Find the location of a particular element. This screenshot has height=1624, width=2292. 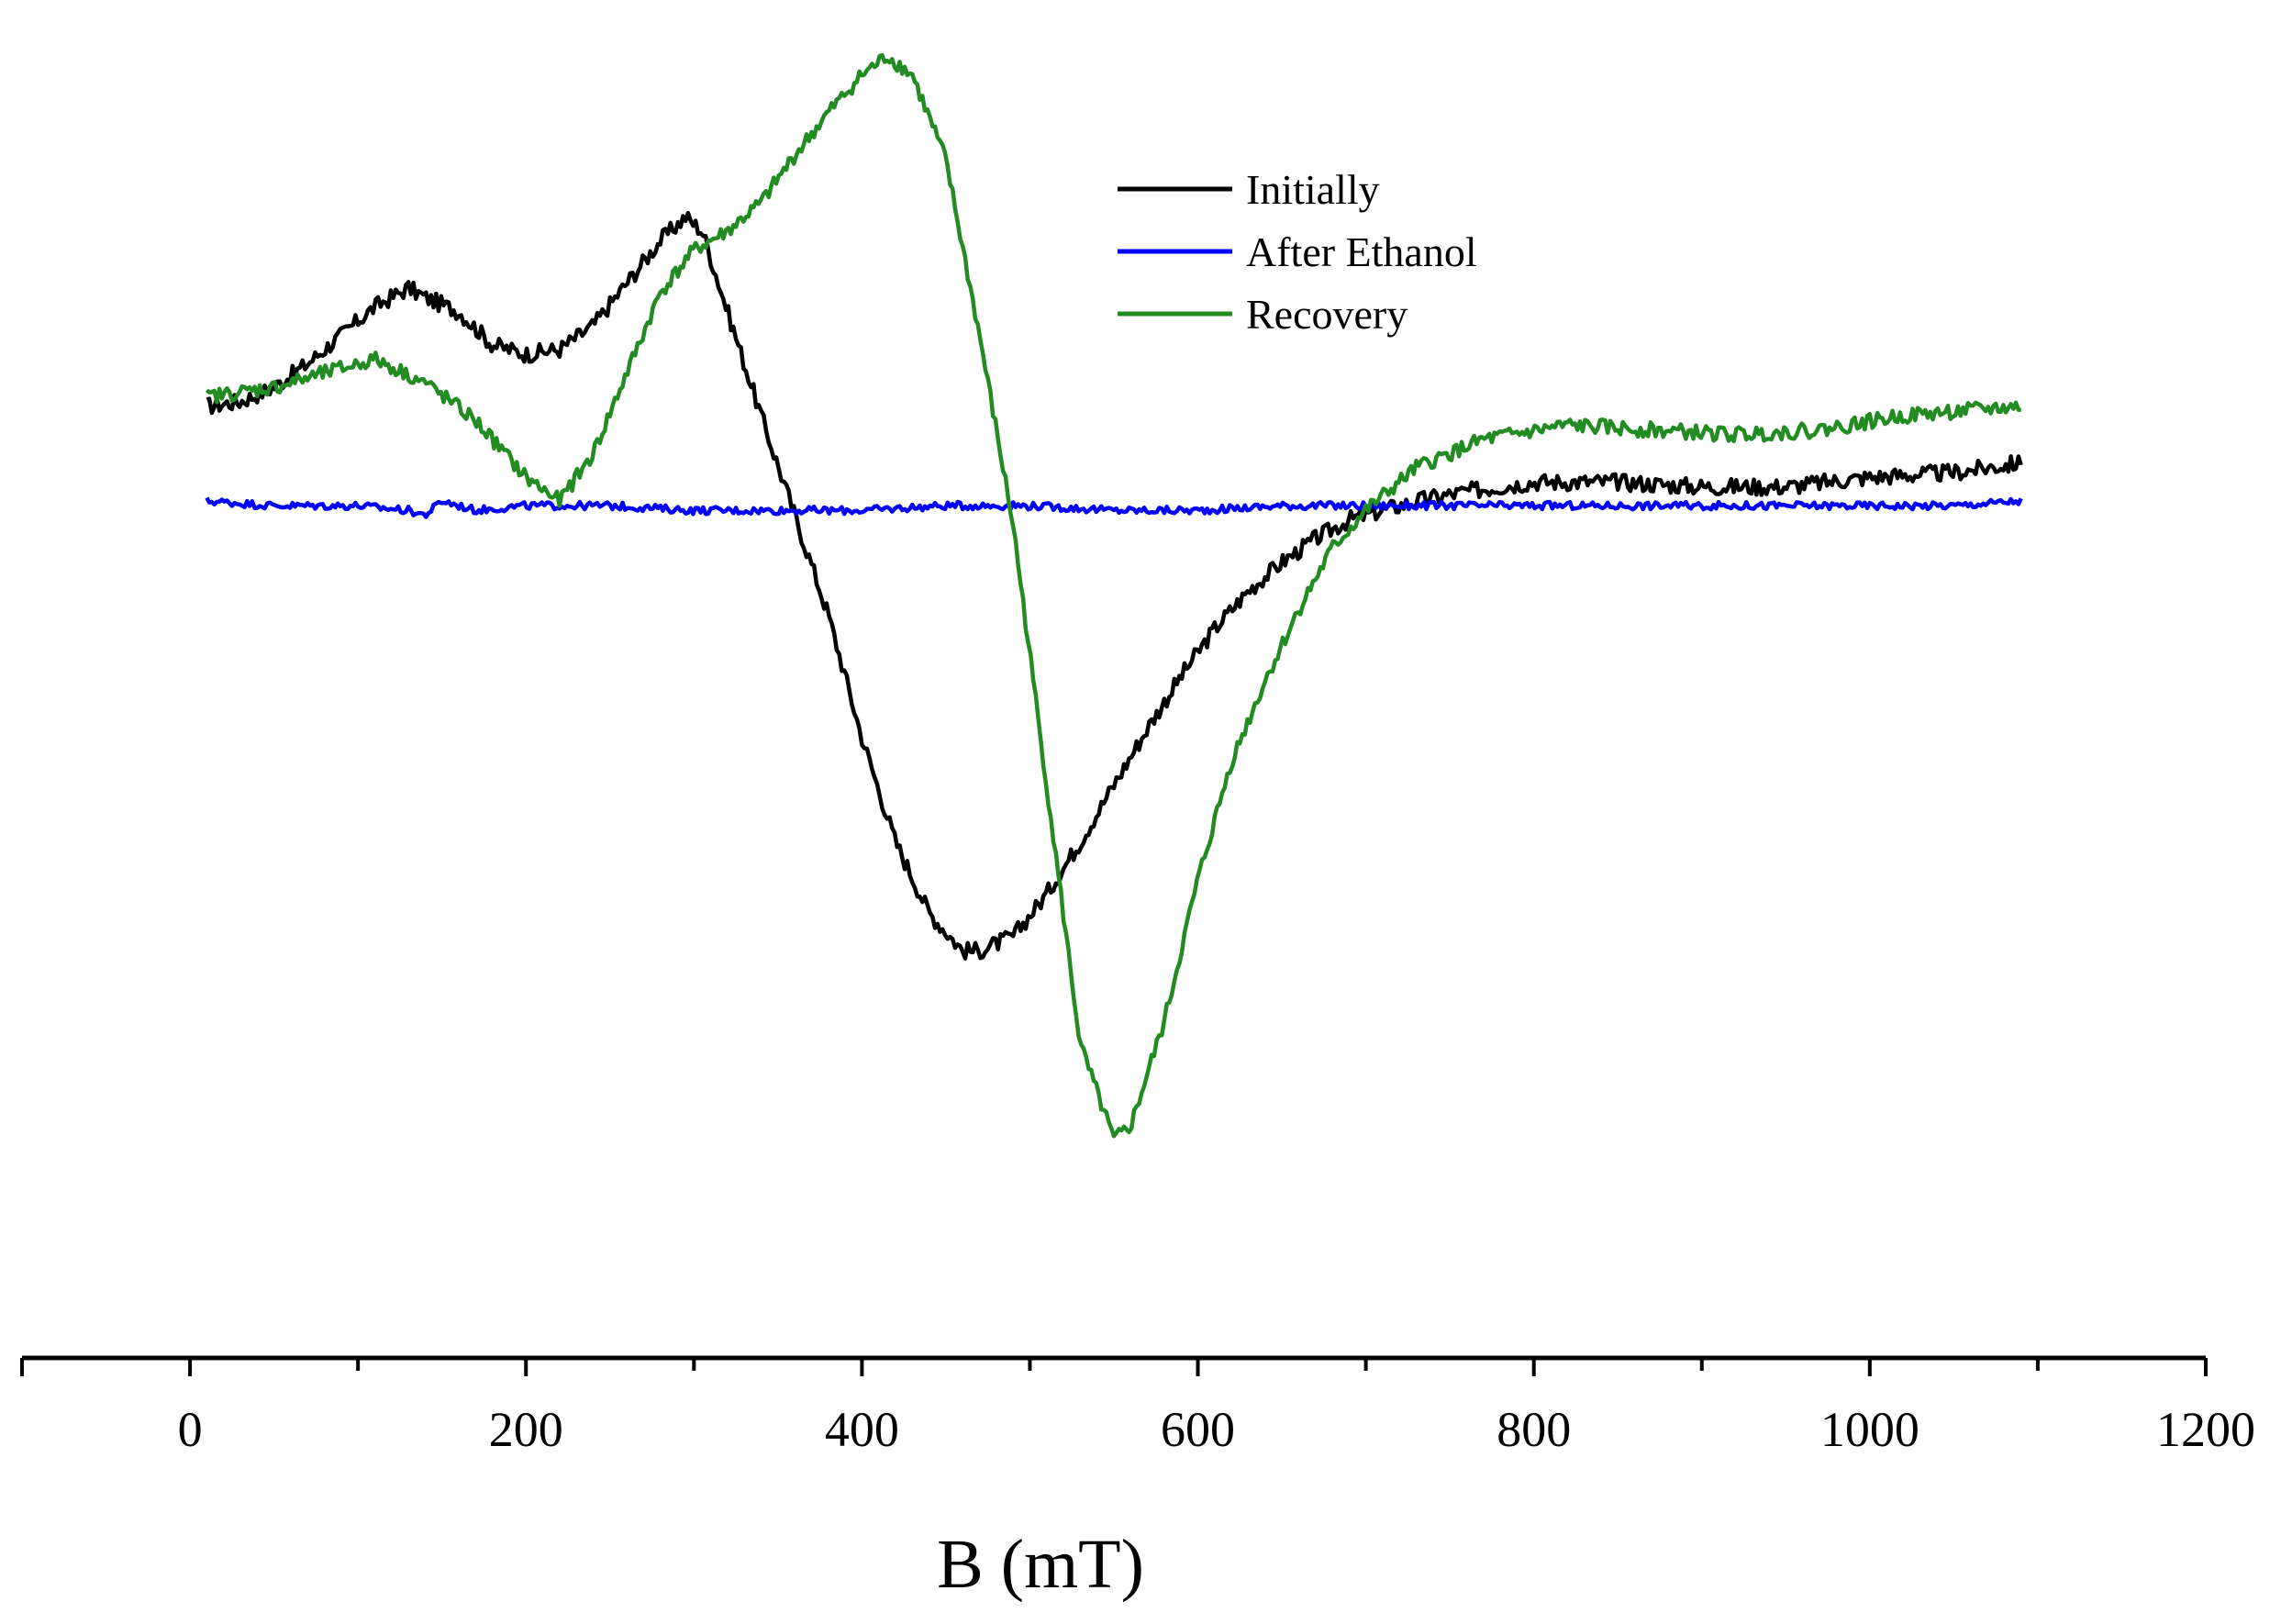

legend-label-recovery: Recovery is located at coordinates (1326, 314).